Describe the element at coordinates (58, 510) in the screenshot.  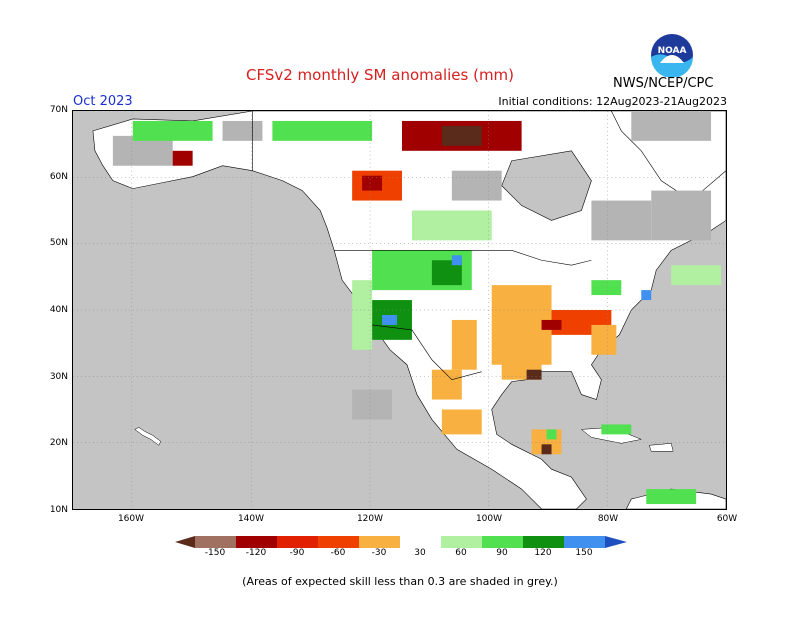
I see `lat-label-10n: 10N` at that location.